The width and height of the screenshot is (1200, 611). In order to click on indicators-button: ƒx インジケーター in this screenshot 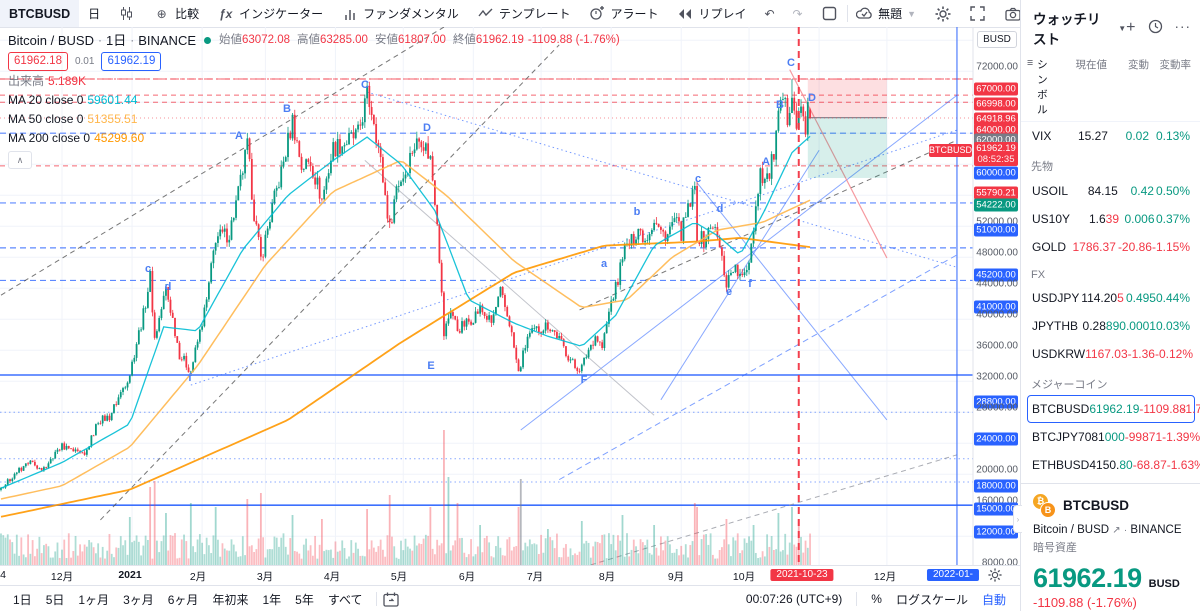, I will do `click(271, 14)`.